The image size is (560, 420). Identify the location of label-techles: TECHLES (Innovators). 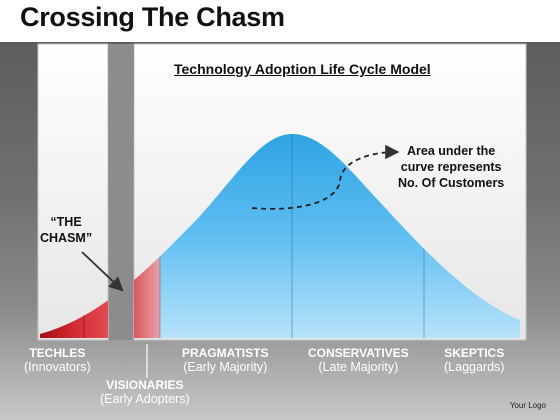
(57, 360).